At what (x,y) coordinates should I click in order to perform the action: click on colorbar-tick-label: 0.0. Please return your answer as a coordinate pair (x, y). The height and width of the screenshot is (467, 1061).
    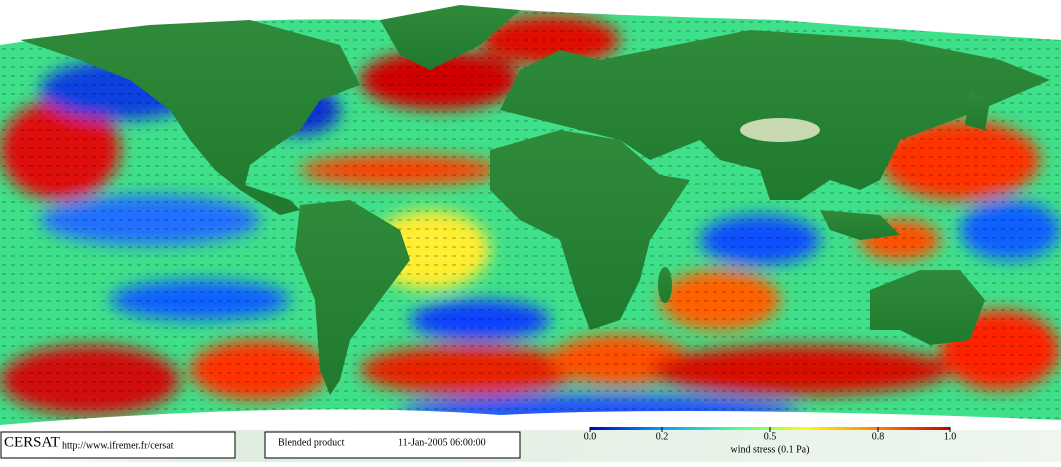
    Looking at the image, I should click on (590, 436).